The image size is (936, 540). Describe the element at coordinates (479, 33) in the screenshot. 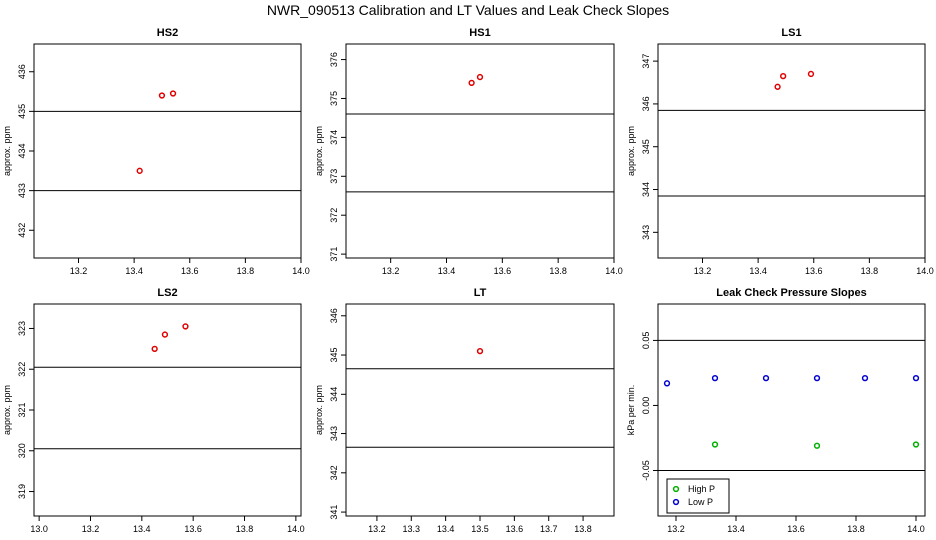

I see `panel-title: HS1` at that location.